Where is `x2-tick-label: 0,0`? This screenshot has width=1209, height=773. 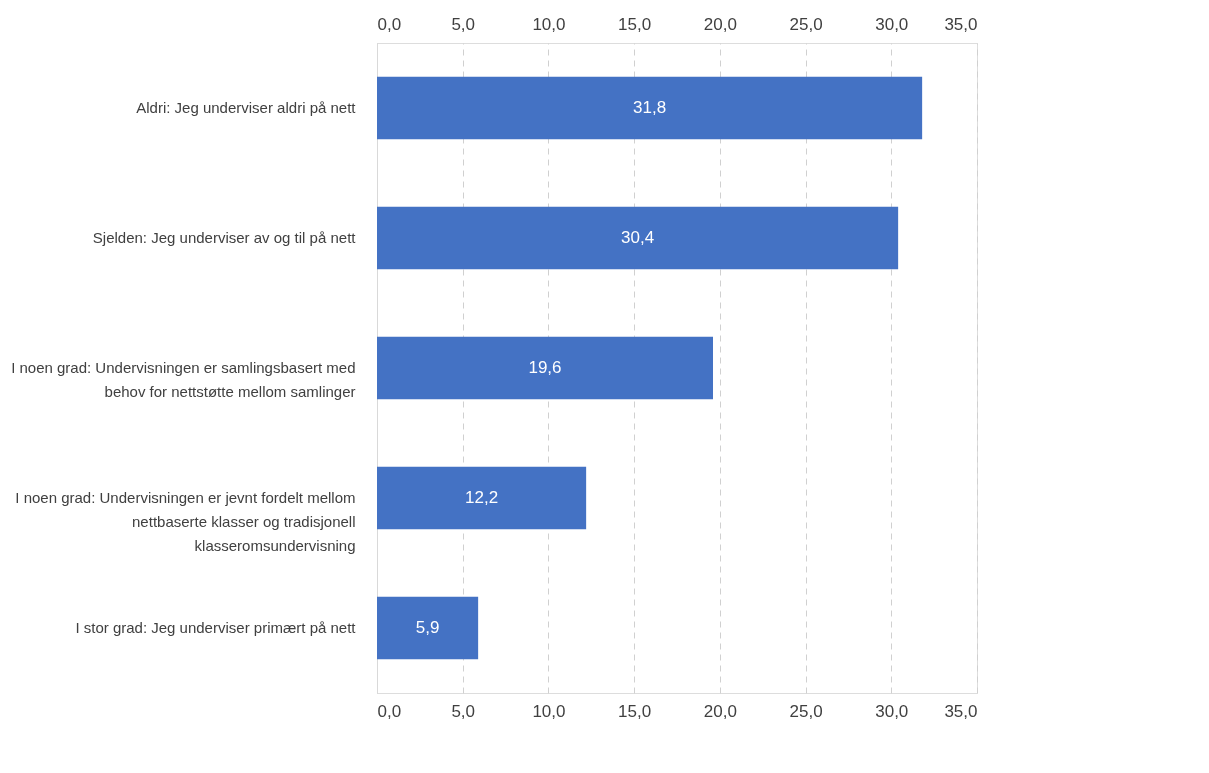
x2-tick-label: 0,0 is located at coordinates (389, 24).